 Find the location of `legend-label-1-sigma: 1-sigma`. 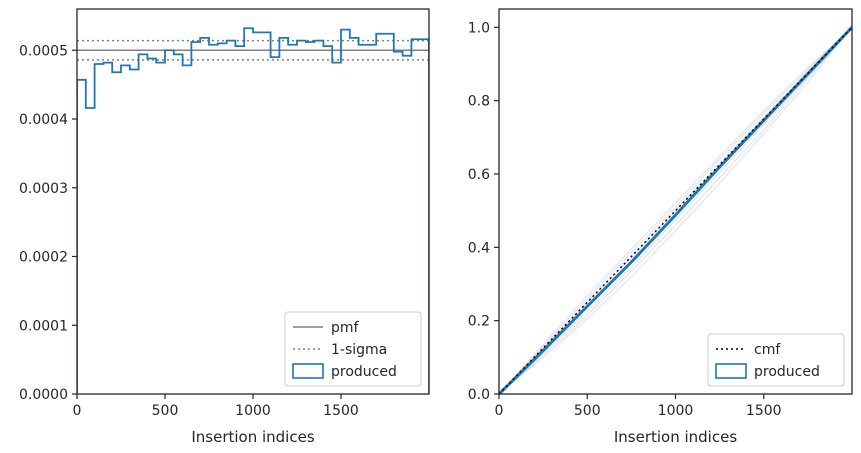

legend-label-1-sigma: 1-sigma is located at coordinates (359, 350).